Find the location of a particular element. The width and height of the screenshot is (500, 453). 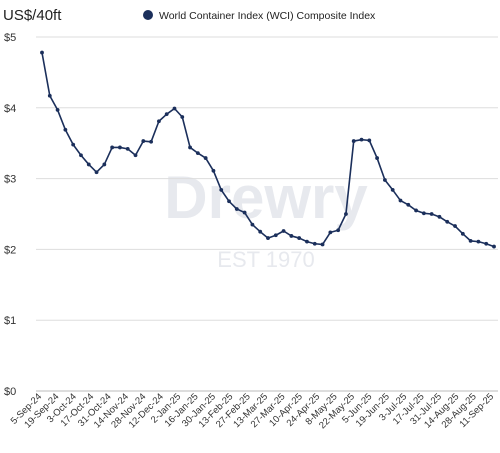

y-tick-label: $4 is located at coordinates (10, 109).